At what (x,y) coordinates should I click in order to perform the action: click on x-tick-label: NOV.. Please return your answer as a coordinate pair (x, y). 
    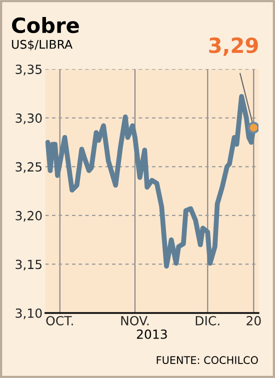
    Looking at the image, I should click on (135, 321).